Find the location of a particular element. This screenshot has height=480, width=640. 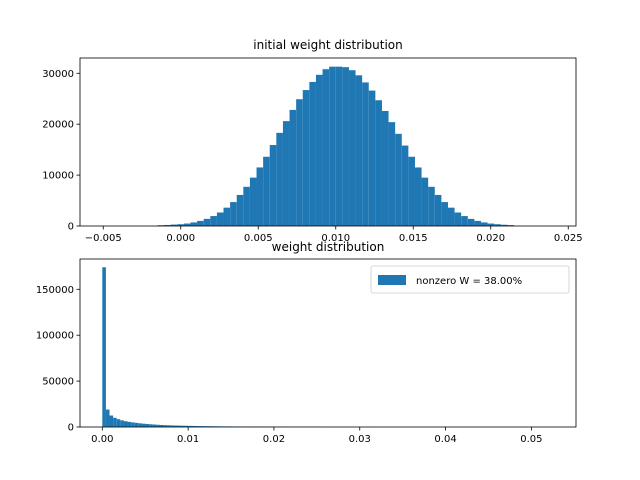

y-tick-label: 50000 is located at coordinates (58, 382).